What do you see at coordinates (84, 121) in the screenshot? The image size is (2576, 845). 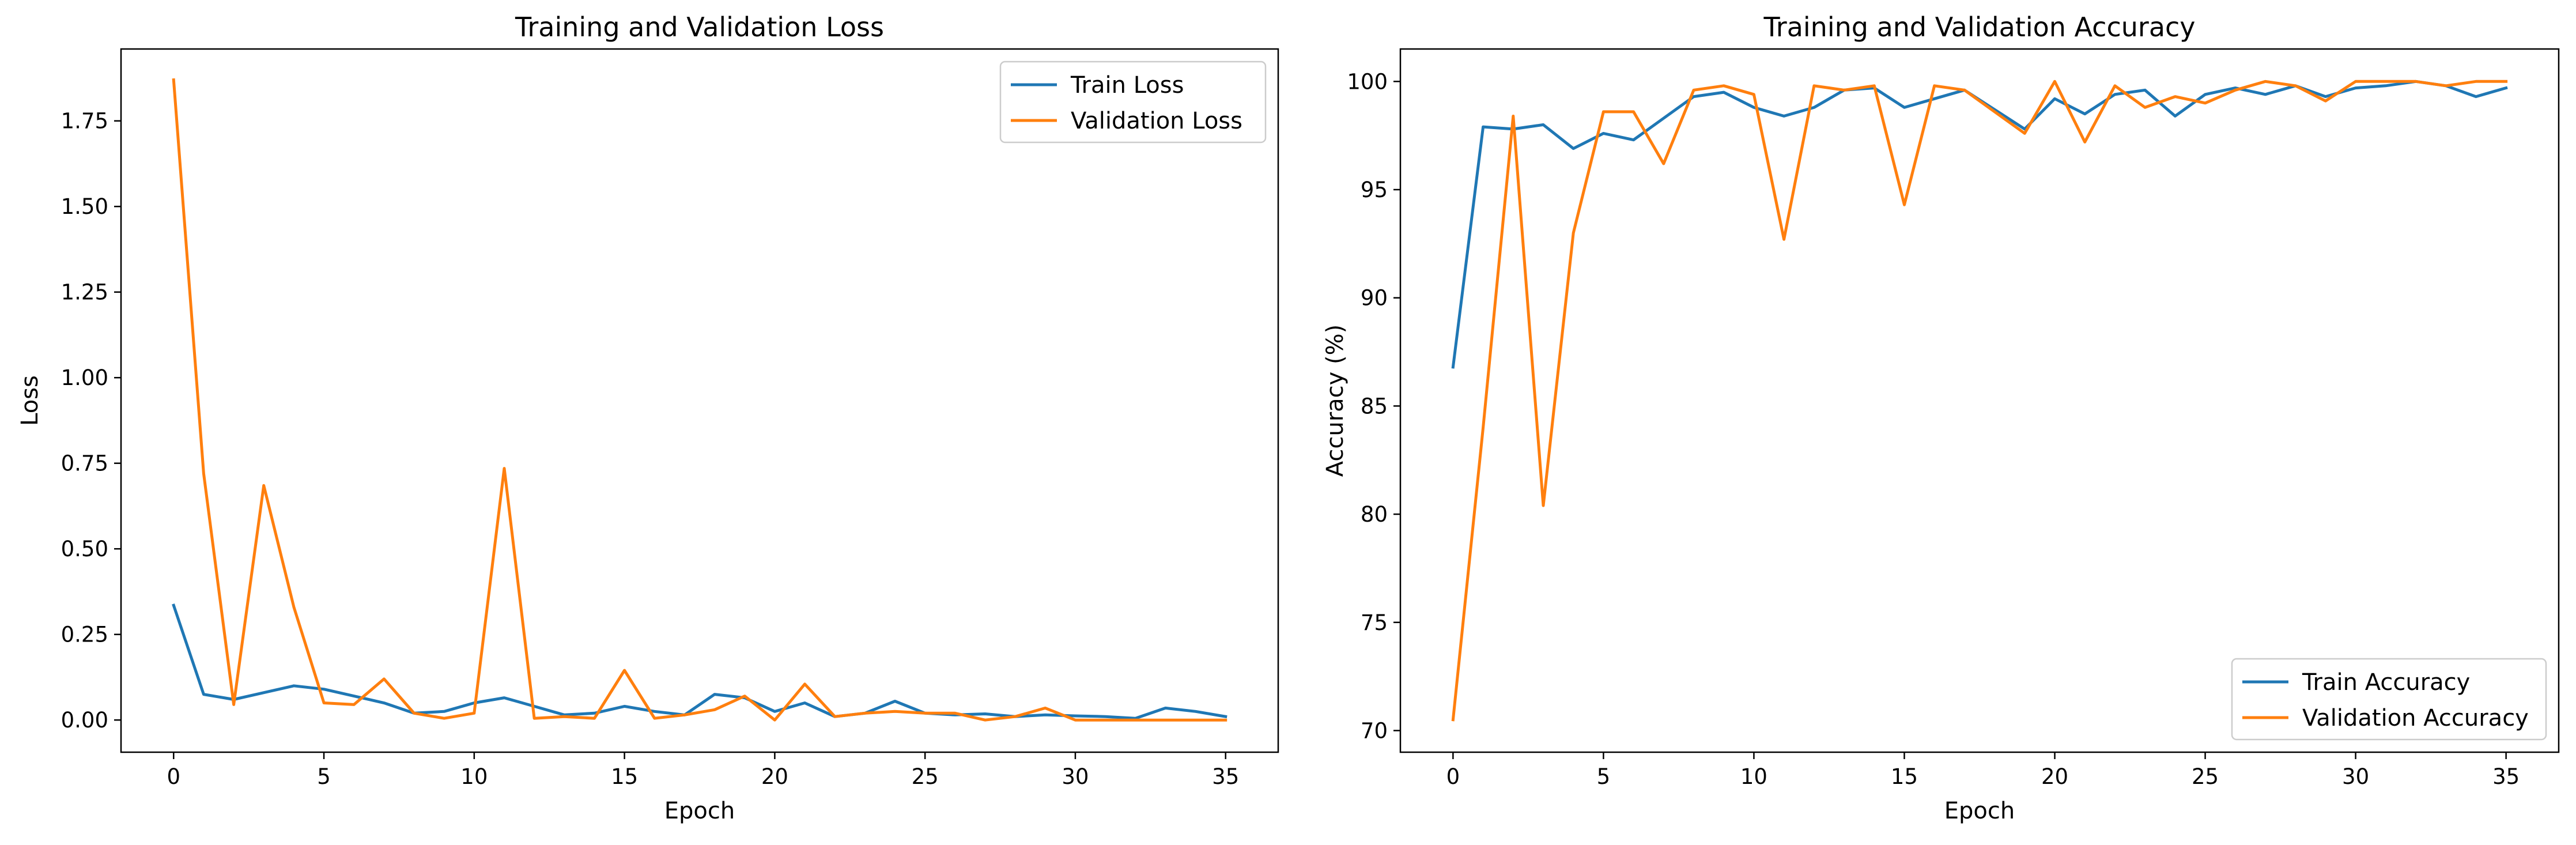 I see `loss-y-tick-label: 1.75` at bounding box center [84, 121].